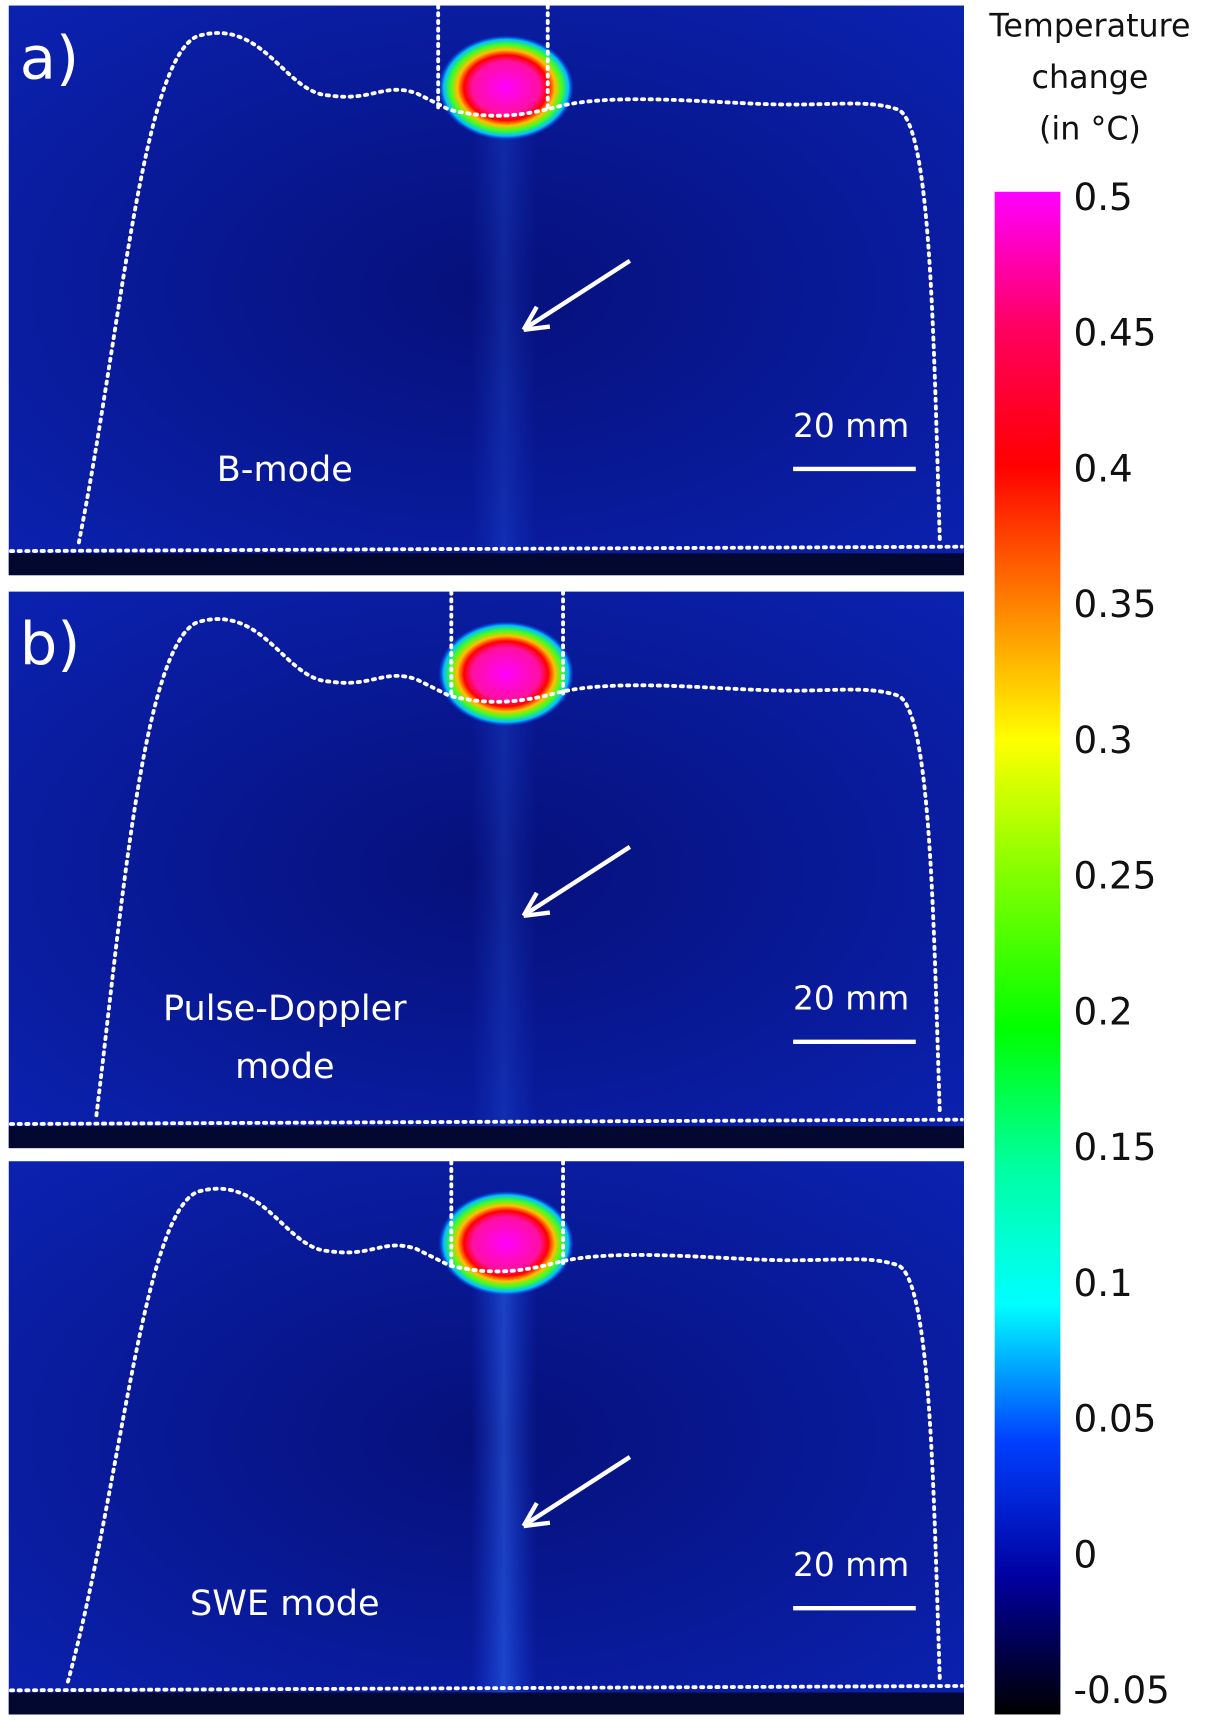 The image size is (1205, 1720). I want to click on colorbar-tick-label: 0.35, so click(1115, 604).